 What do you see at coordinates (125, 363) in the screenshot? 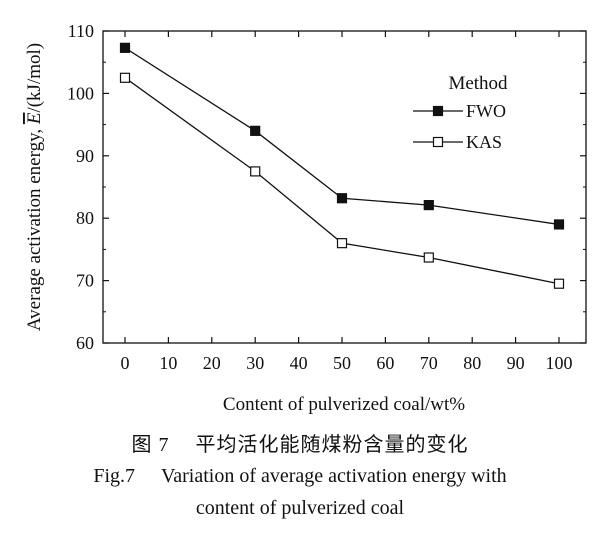
I see `x-tick-label: 0` at bounding box center [125, 363].